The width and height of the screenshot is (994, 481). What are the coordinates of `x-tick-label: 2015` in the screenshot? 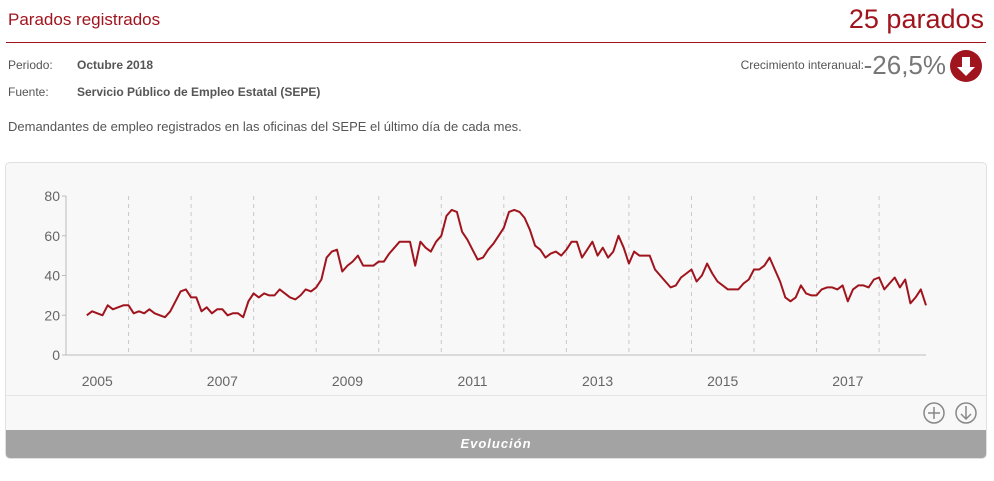 It's located at (722, 381).